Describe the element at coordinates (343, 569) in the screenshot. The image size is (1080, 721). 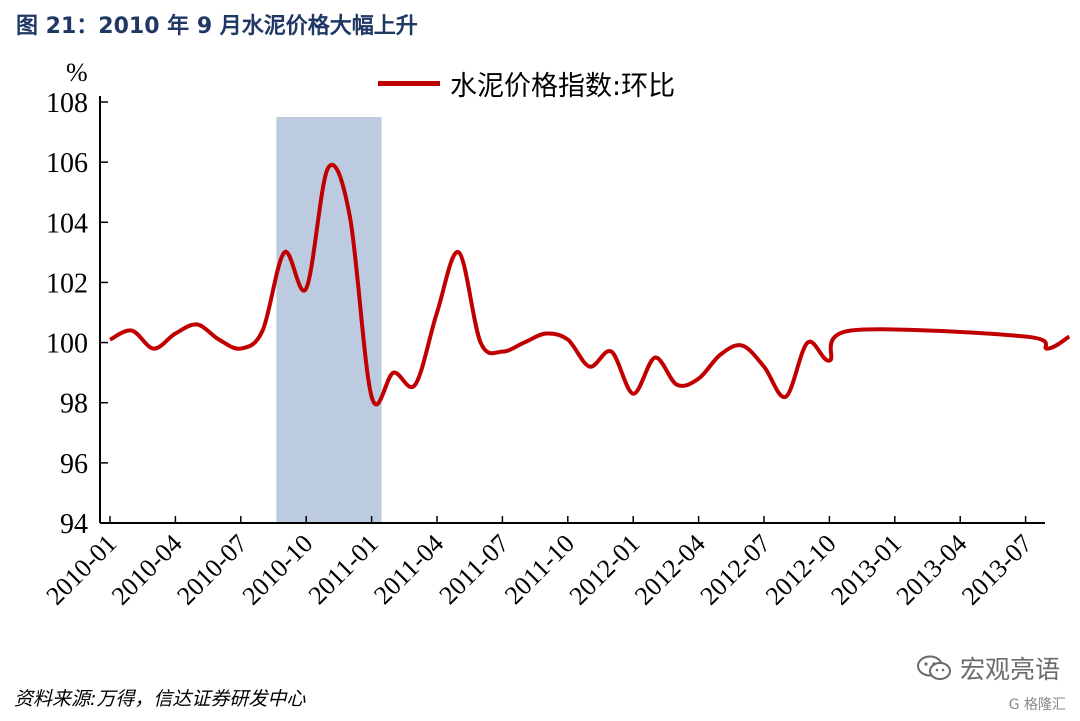
I see `x-tick-label: 2011-01` at that location.